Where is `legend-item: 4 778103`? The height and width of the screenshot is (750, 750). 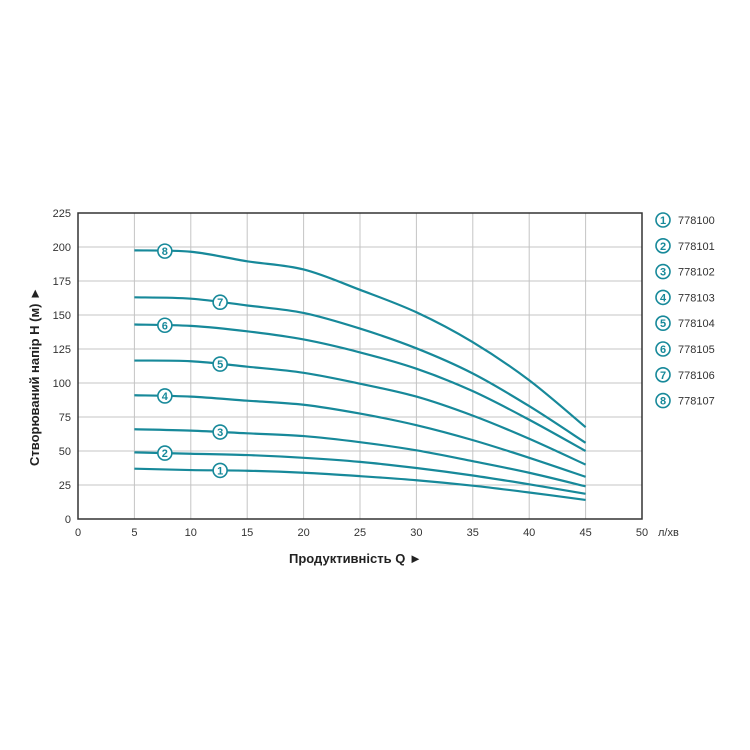 legend-item: 4 778103 is located at coordinates (685, 297).